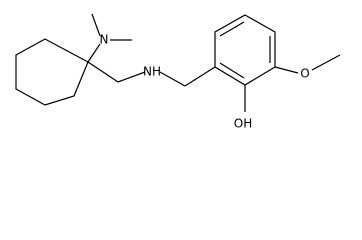 Image resolution: width=362 pixels, height=240 pixels. I want to click on atom-label: O, so click(304, 74).